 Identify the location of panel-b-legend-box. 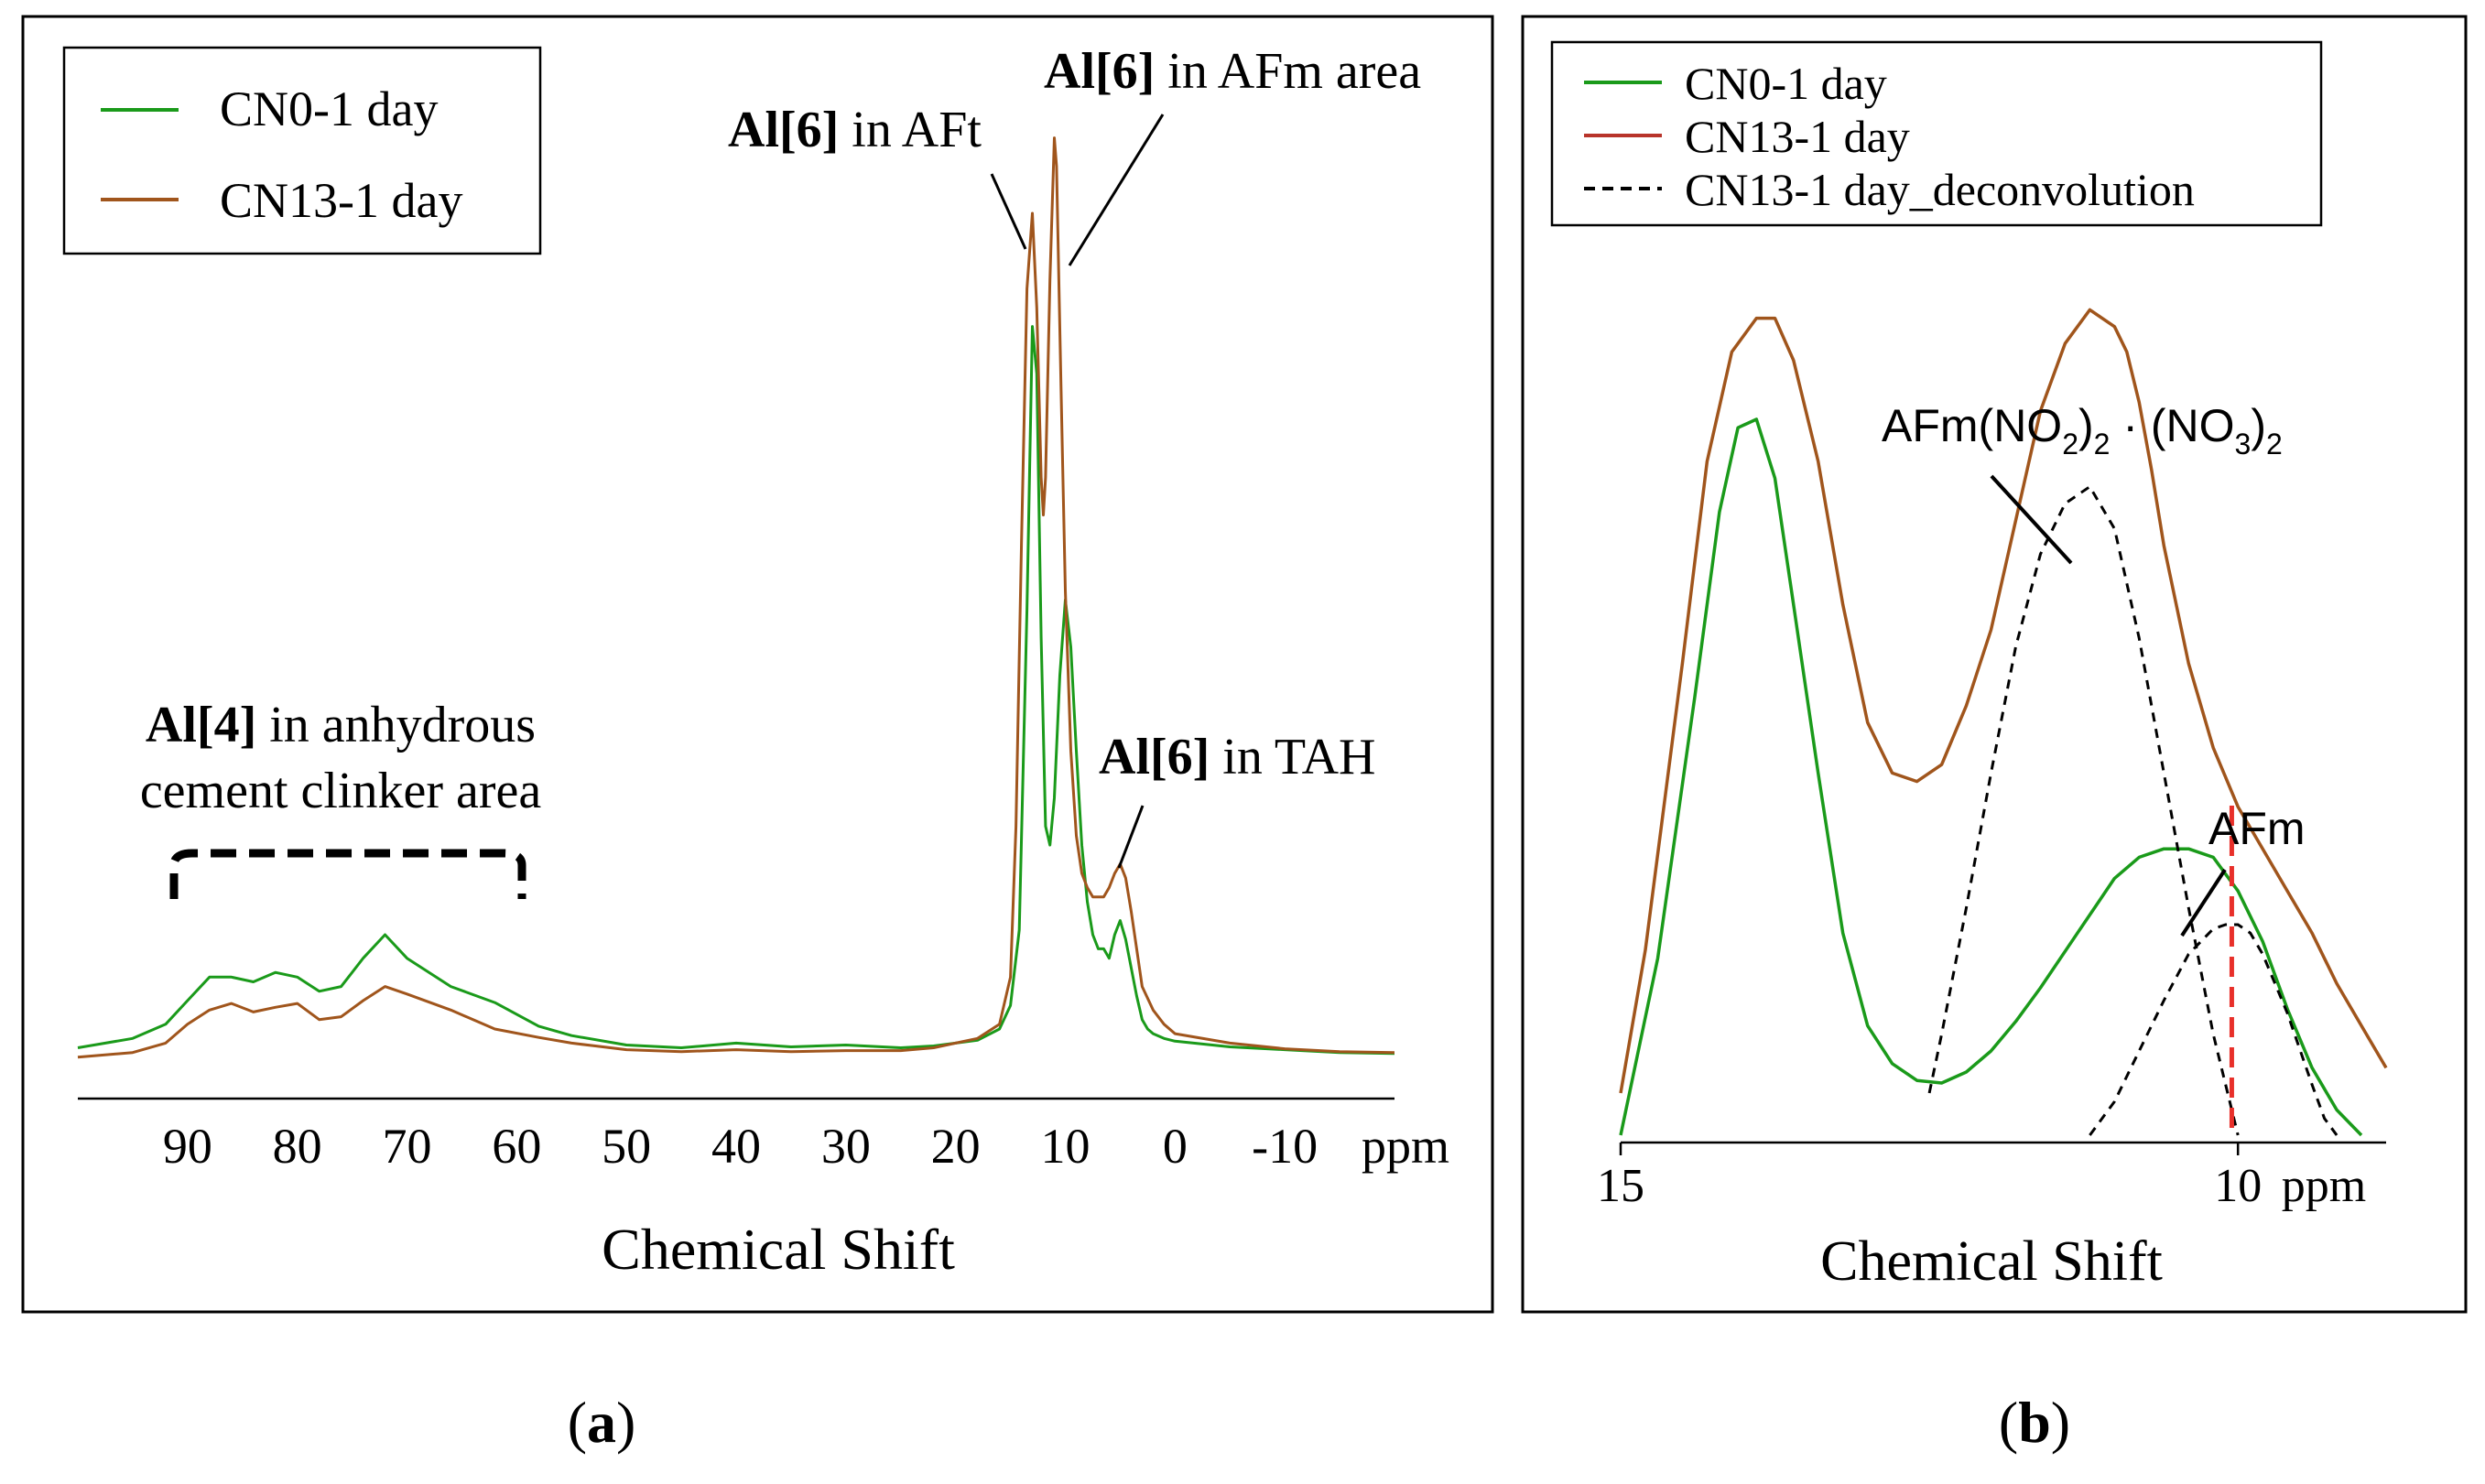
(1936, 134).